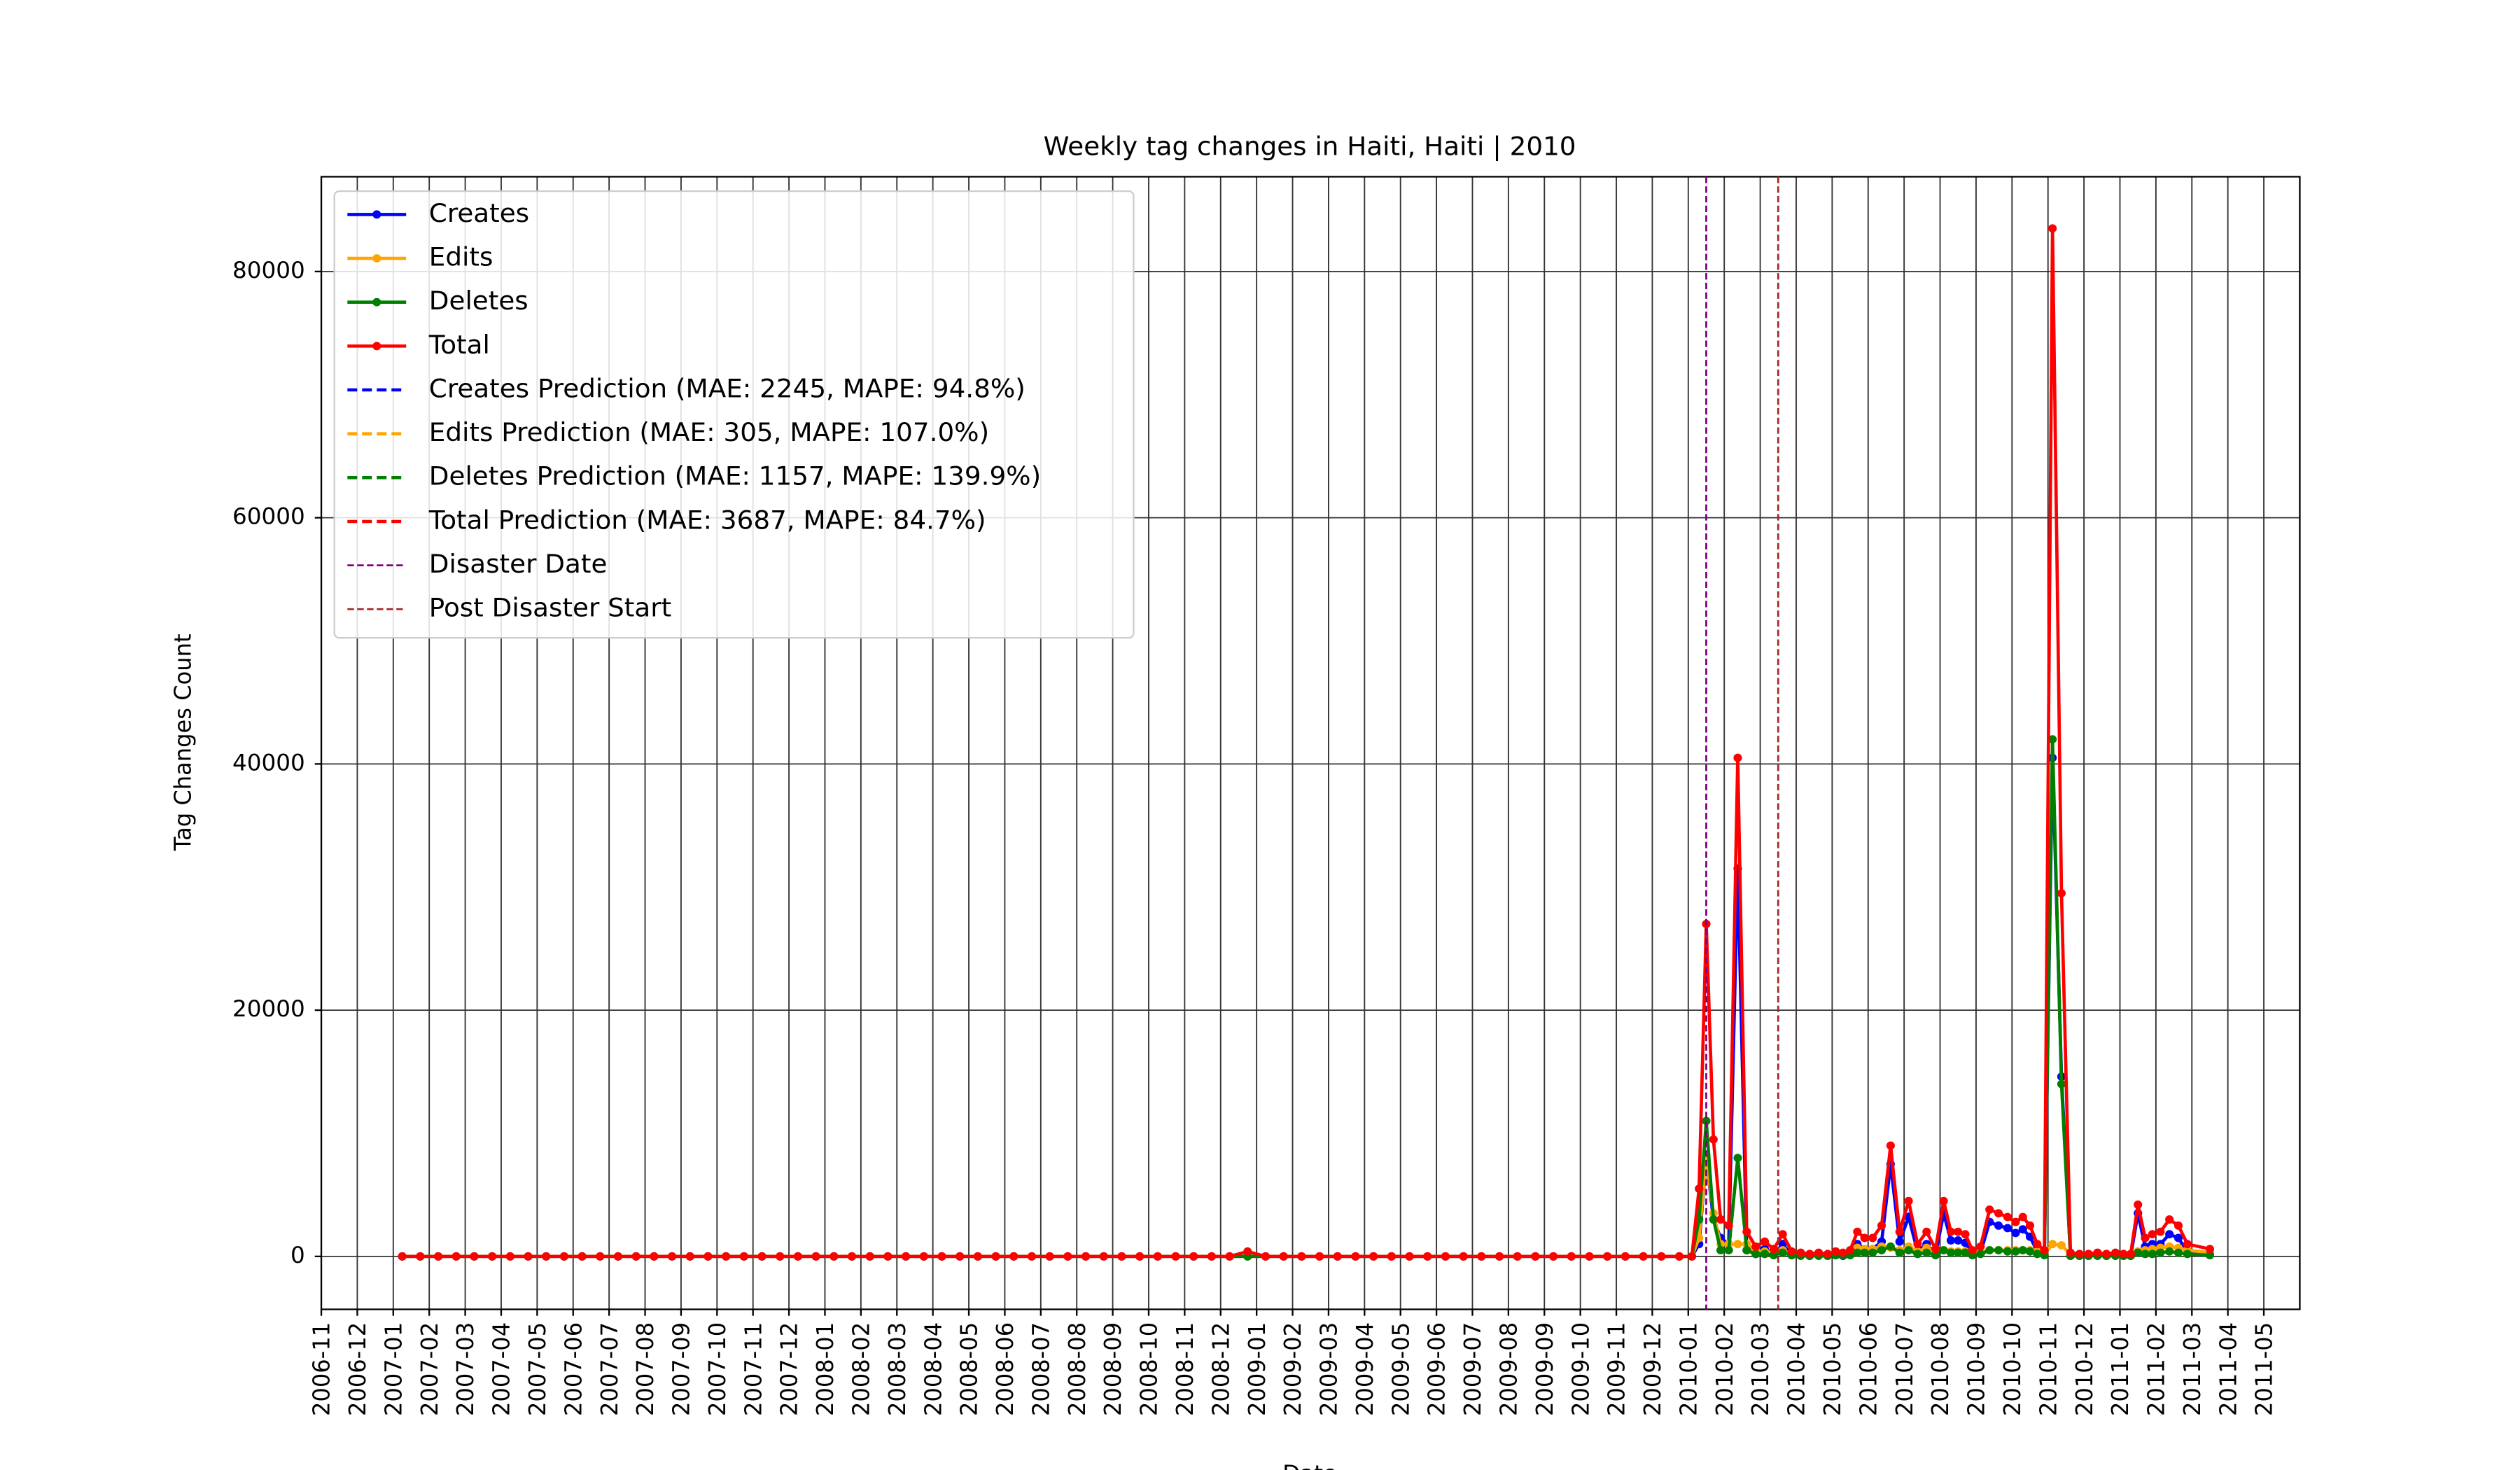 This screenshot has width=2520, height=1470. What do you see at coordinates (933, 1369) in the screenshot?
I see `x-tick-label: 2008-04` at bounding box center [933, 1369].